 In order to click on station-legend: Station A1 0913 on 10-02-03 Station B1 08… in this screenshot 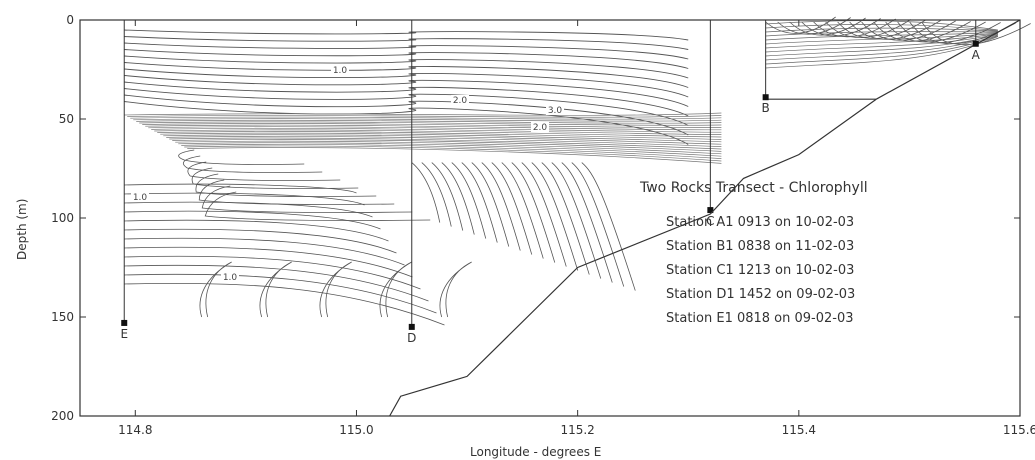, I will do `click(760, 270)`.